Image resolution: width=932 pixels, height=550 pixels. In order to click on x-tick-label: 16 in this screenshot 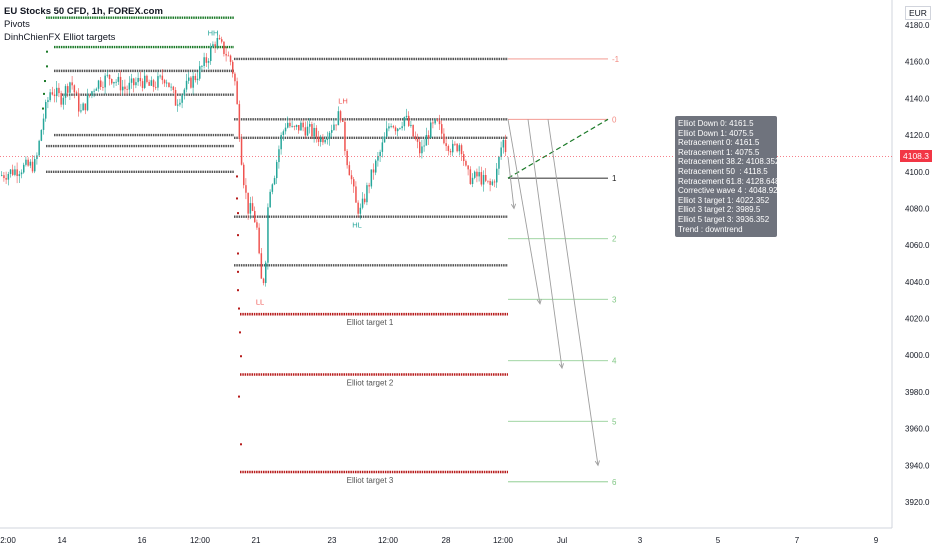, I will do `click(142, 540)`.